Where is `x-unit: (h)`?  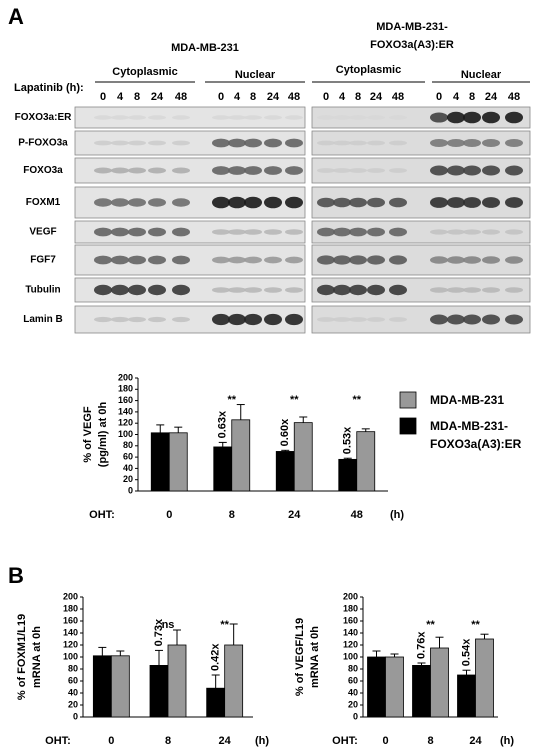
x-unit: (h) is located at coordinates (397, 515).